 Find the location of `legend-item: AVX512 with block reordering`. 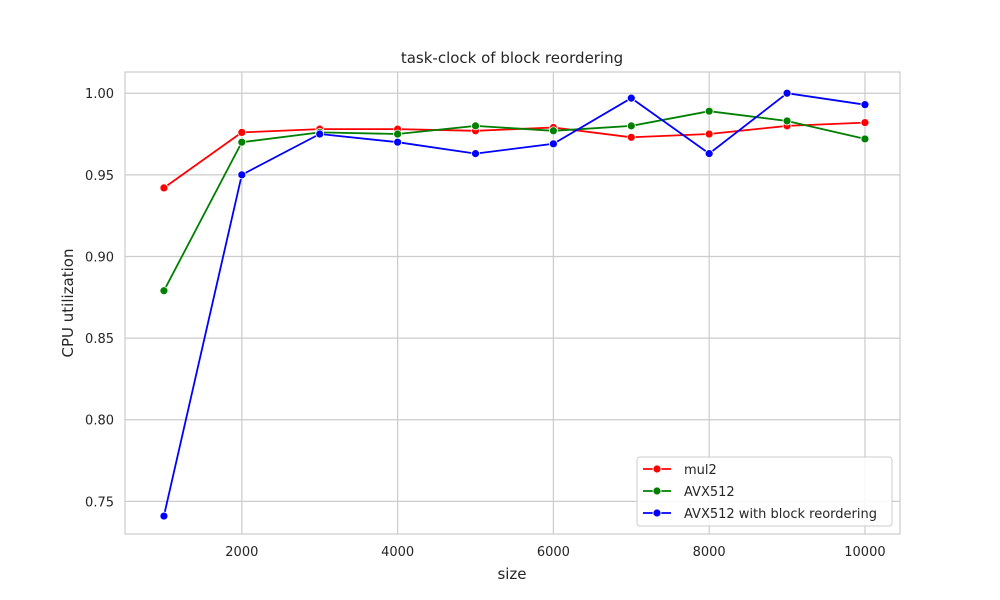

legend-item: AVX512 with block reordering is located at coordinates (760, 514).